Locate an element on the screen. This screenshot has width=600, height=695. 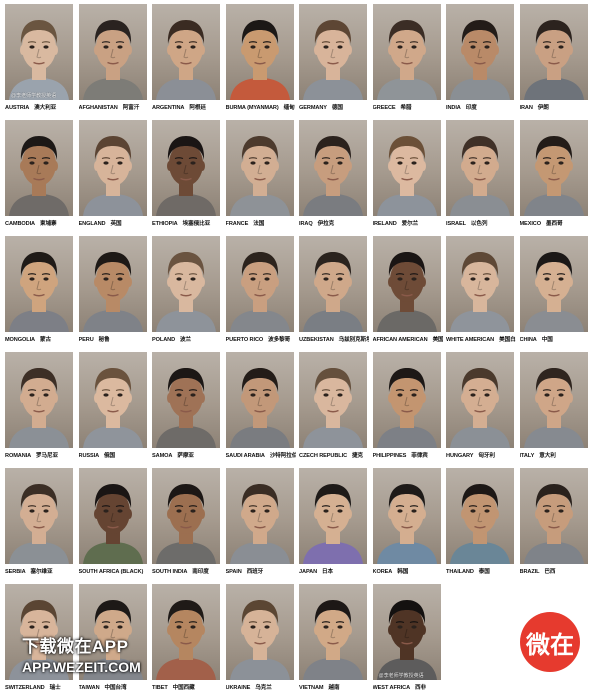
face-card: SOUTH INDIA 南印度 is located at coordinates (186, 523).